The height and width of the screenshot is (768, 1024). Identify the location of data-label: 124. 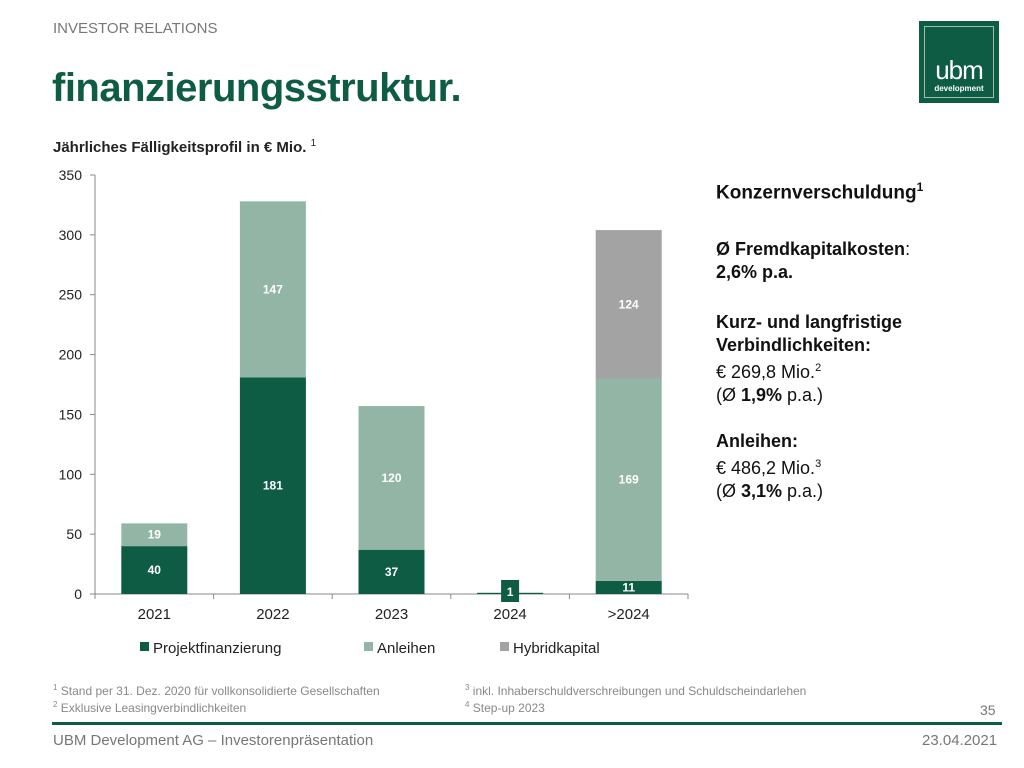
(629, 304).